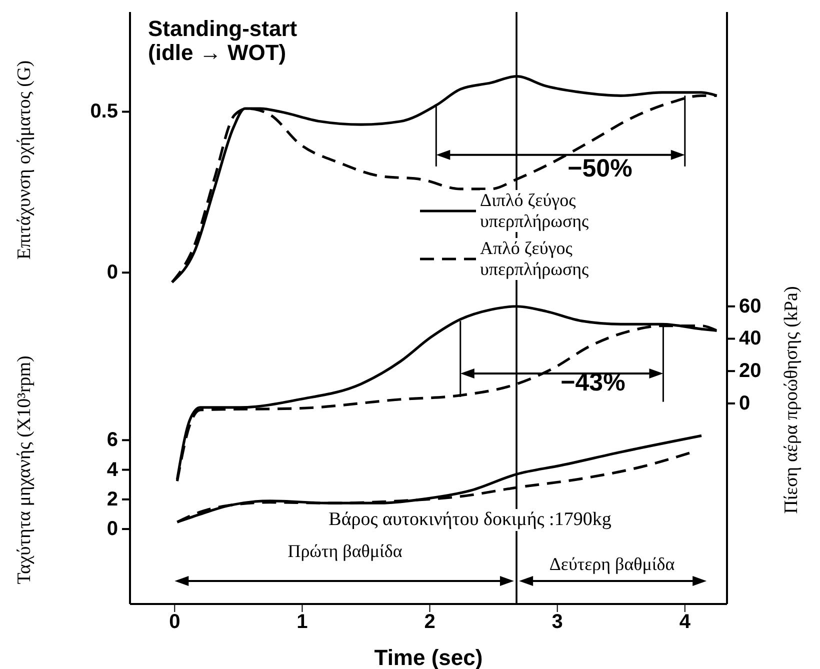  Describe the element at coordinates (223, 28) in the screenshot. I see `chart-title: Standing-start` at that location.